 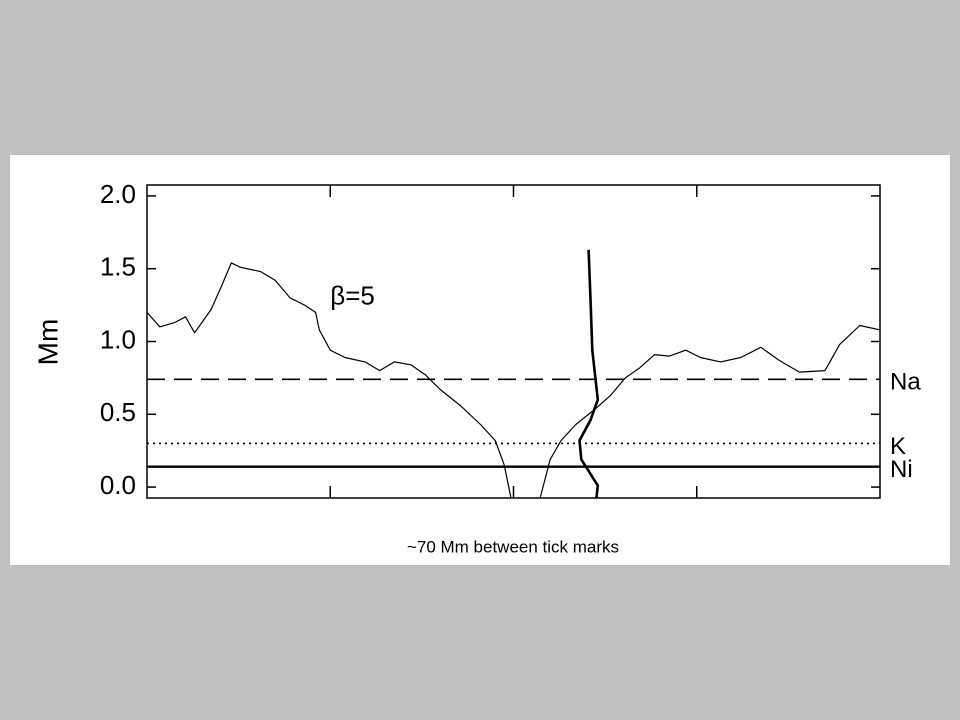 I want to click on y-axis-label: Mm, so click(x=47, y=342).